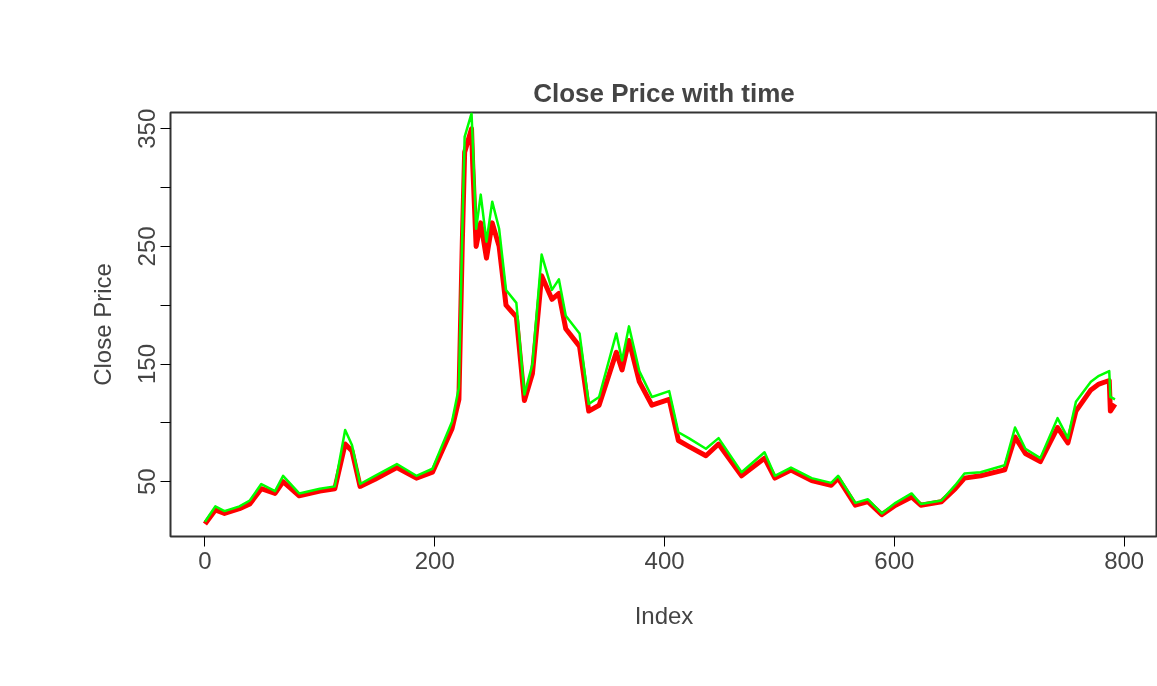 This screenshot has width=1157, height=686. I want to click on y-tick-label: 350, so click(147, 128).